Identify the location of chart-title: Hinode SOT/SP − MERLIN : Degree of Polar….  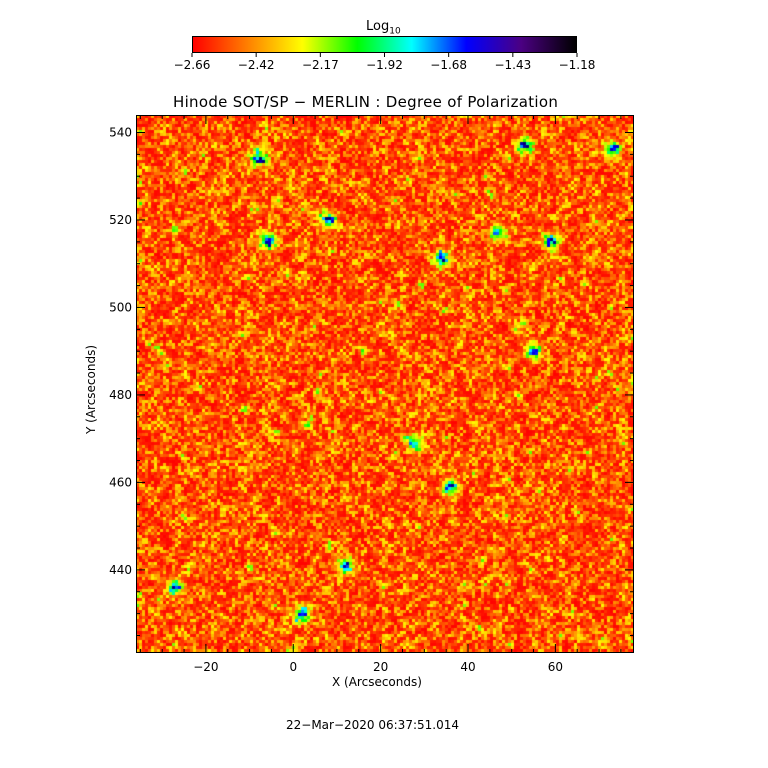
(366, 102).